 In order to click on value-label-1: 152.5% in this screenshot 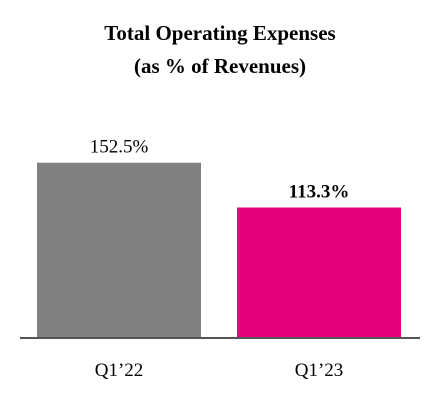, I will do `click(119, 147)`.